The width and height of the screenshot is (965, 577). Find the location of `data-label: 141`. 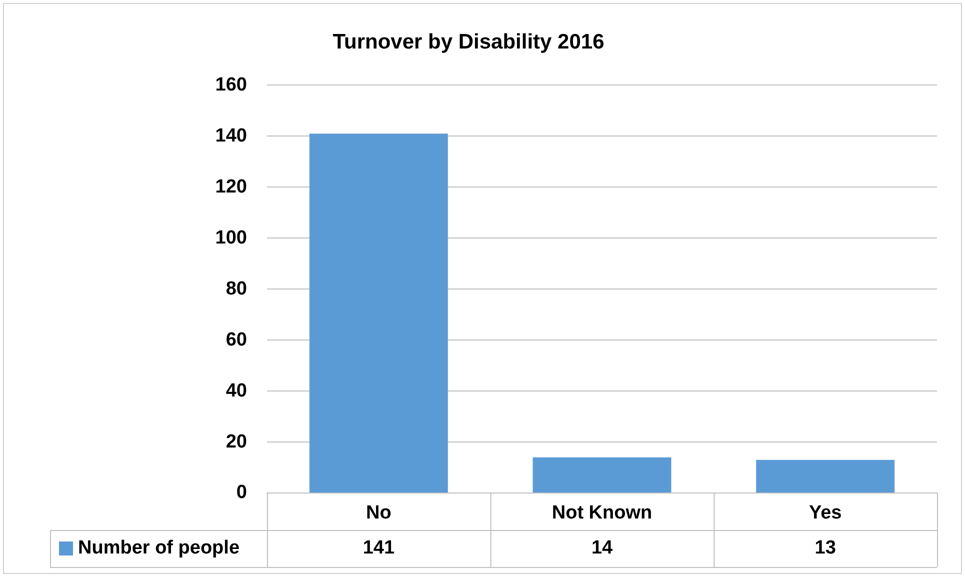

data-label: 141 is located at coordinates (378, 548).